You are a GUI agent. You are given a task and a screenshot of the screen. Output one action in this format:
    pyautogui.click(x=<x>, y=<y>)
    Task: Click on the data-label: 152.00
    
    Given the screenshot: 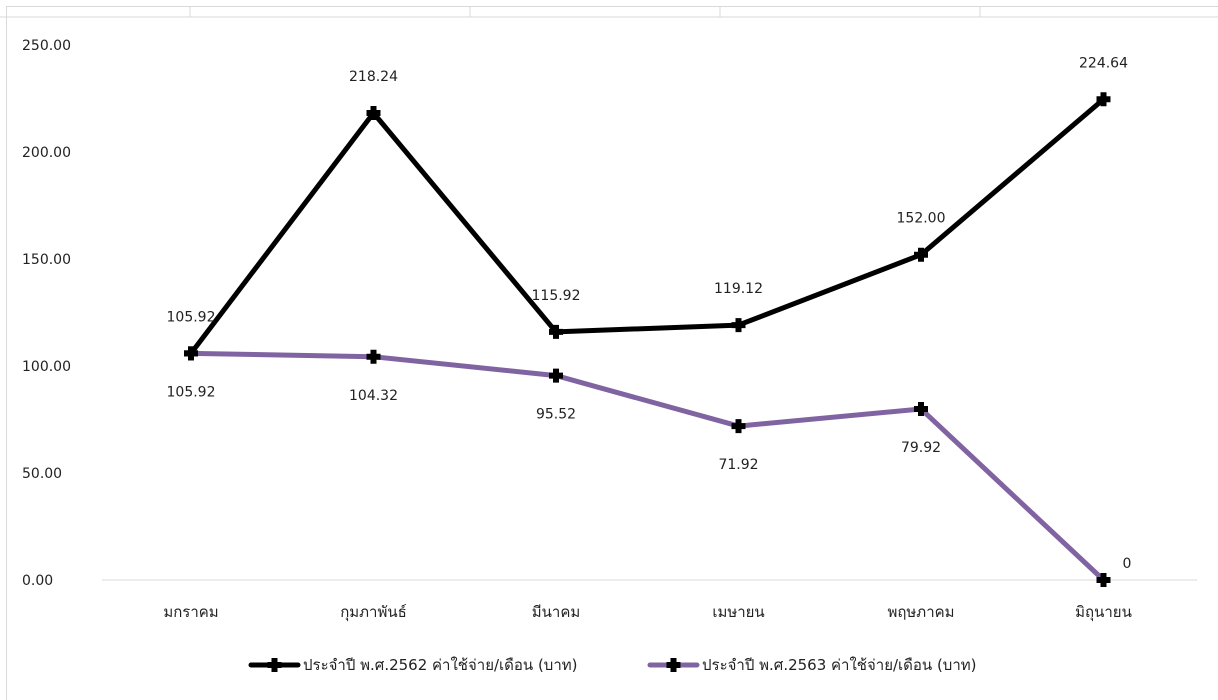 What is the action you would take?
    pyautogui.click(x=921, y=219)
    